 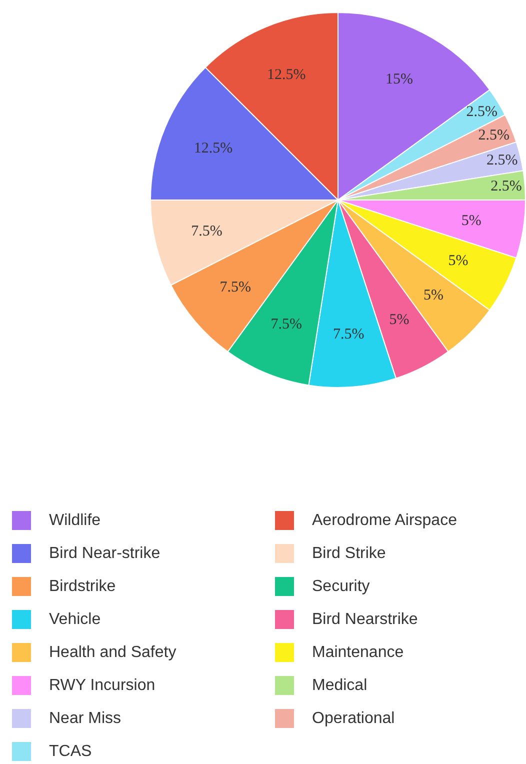 I want to click on legend-label: Near Miss, so click(x=85, y=719).